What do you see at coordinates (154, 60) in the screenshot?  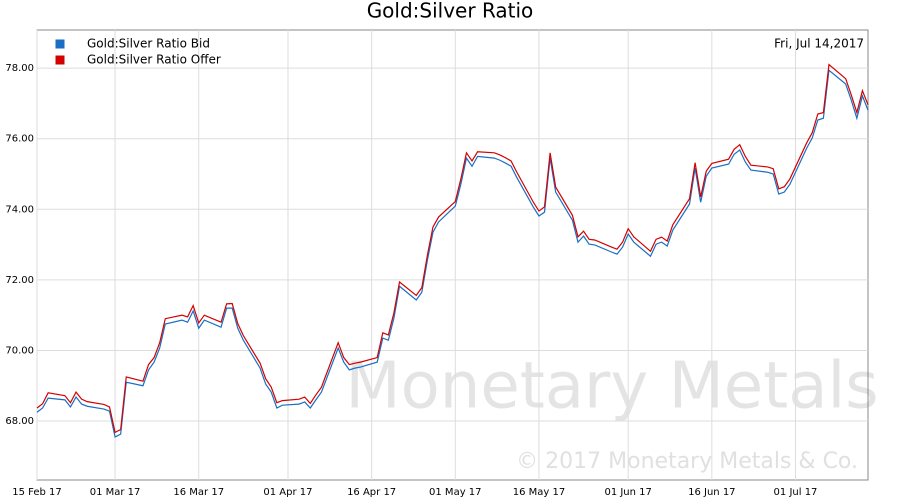 I see `legend-label: Gold:Silver Ratio Offer` at bounding box center [154, 60].